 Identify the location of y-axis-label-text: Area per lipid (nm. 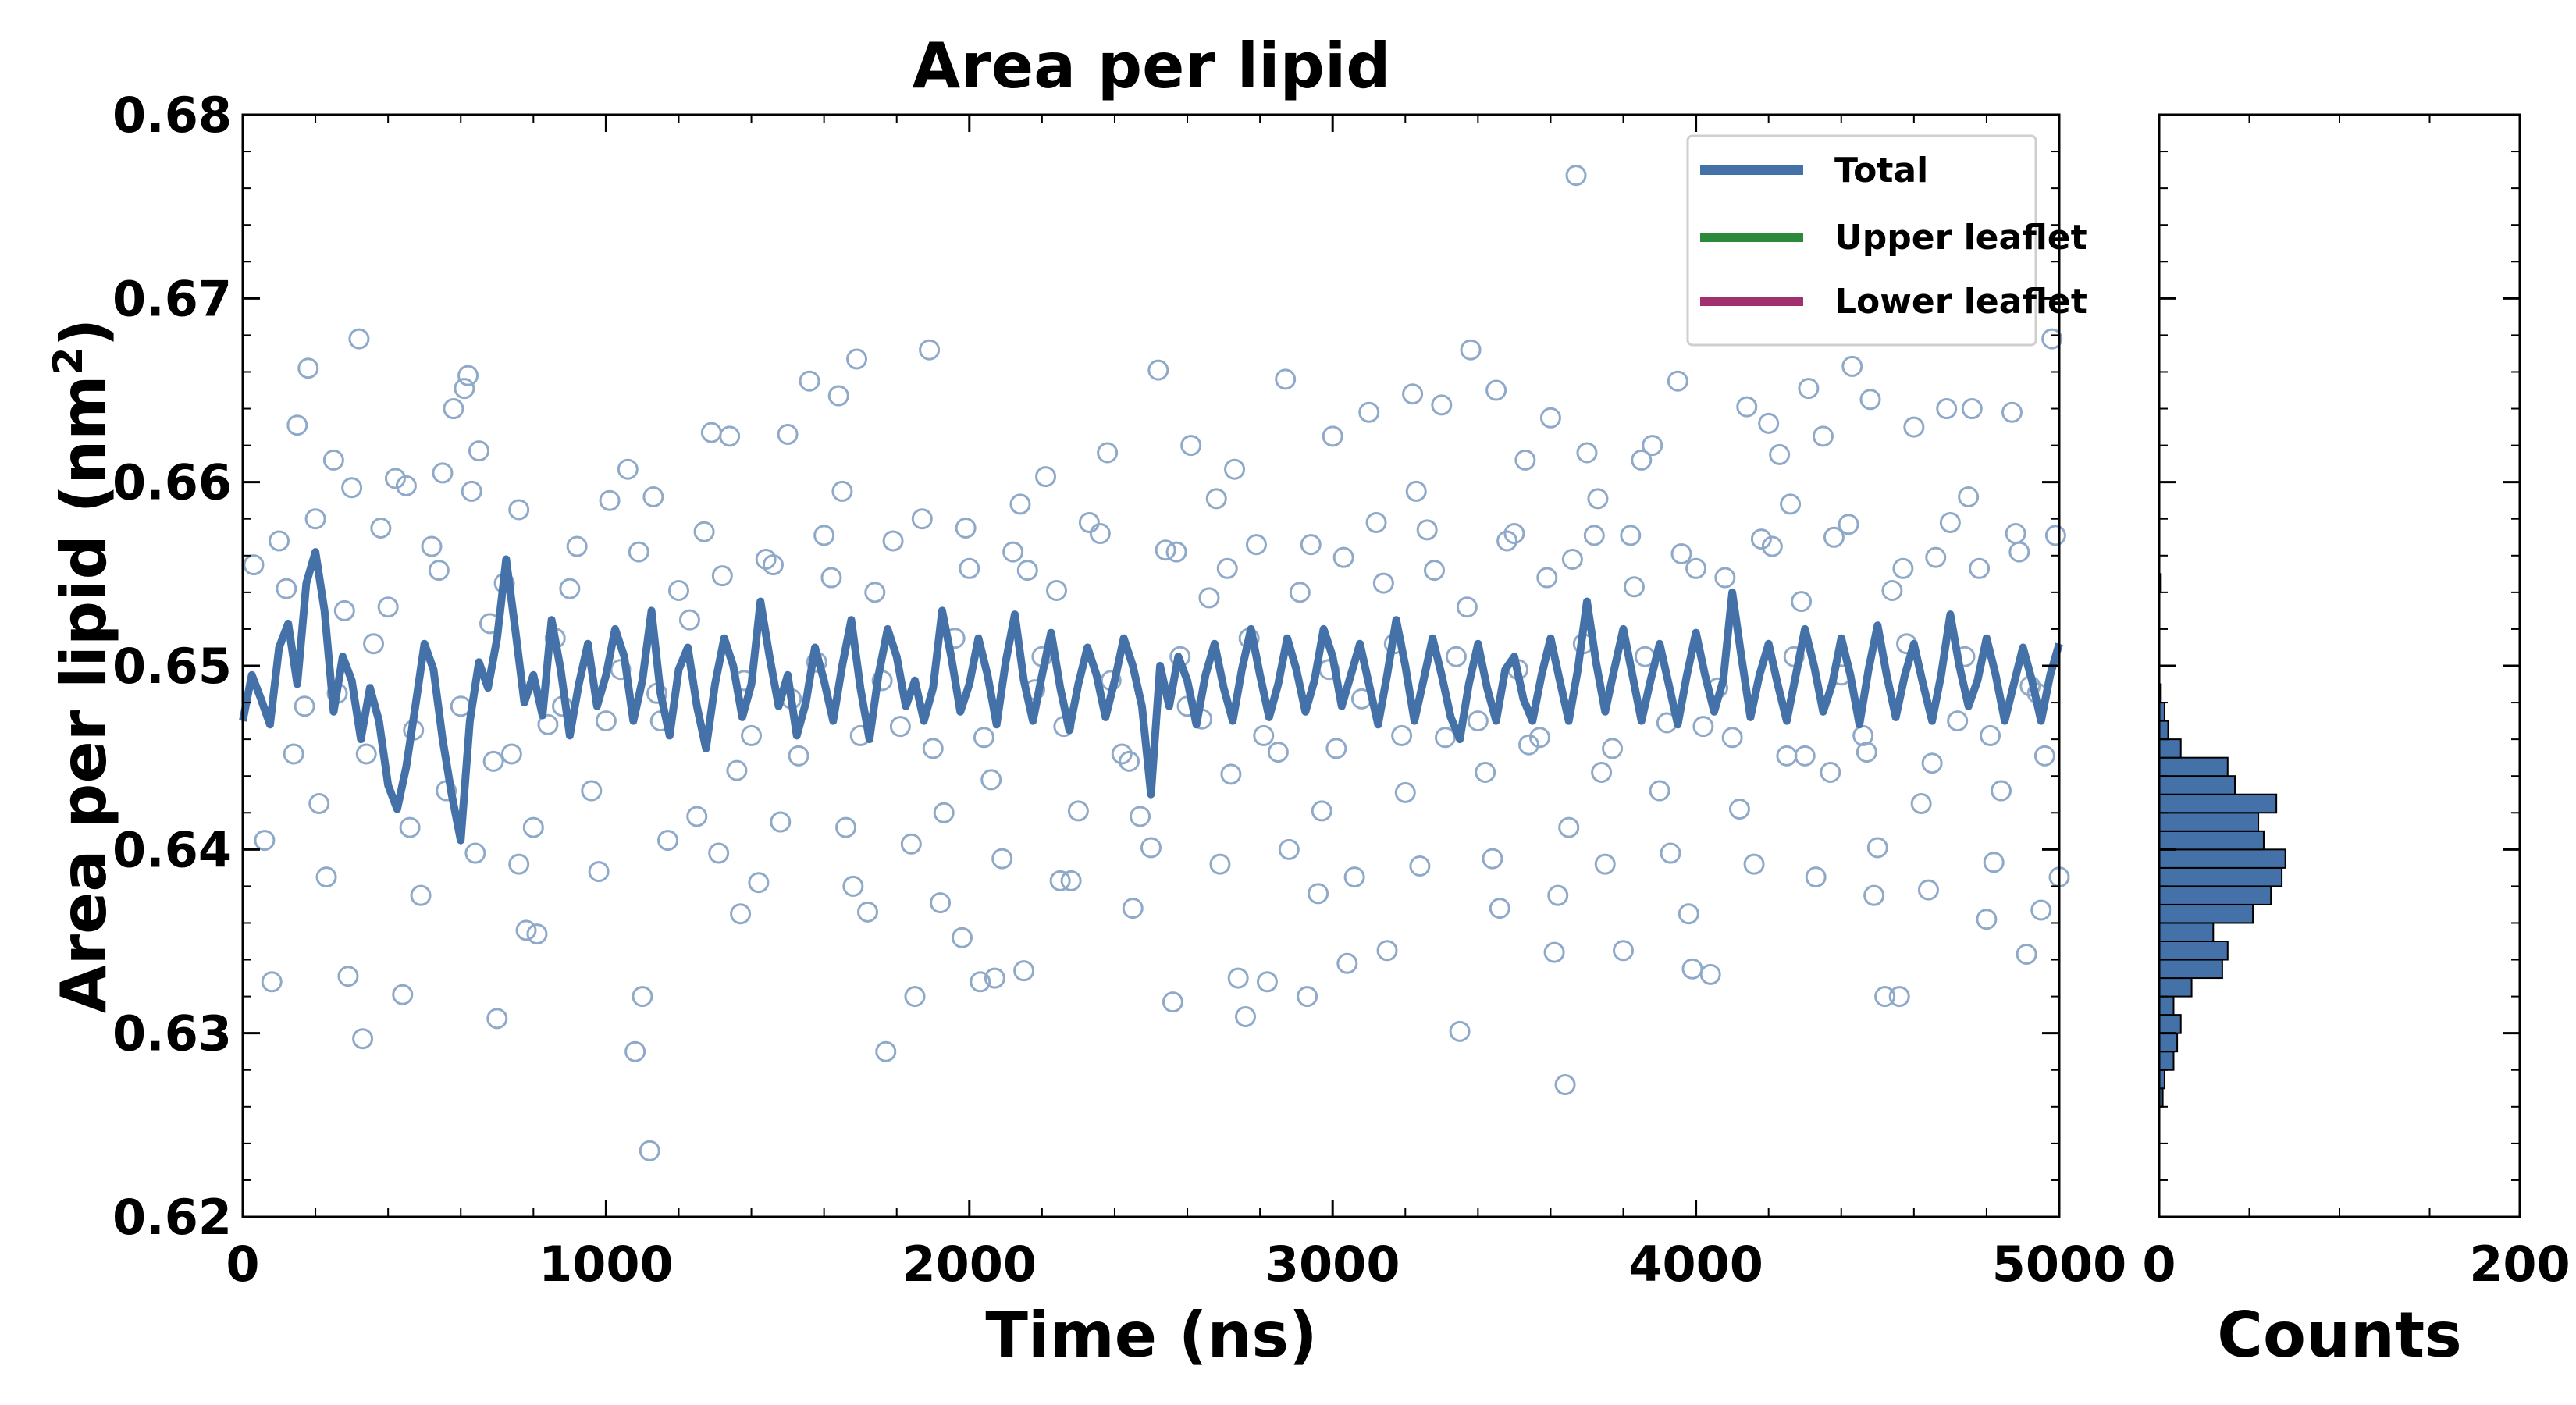
(84, 694).